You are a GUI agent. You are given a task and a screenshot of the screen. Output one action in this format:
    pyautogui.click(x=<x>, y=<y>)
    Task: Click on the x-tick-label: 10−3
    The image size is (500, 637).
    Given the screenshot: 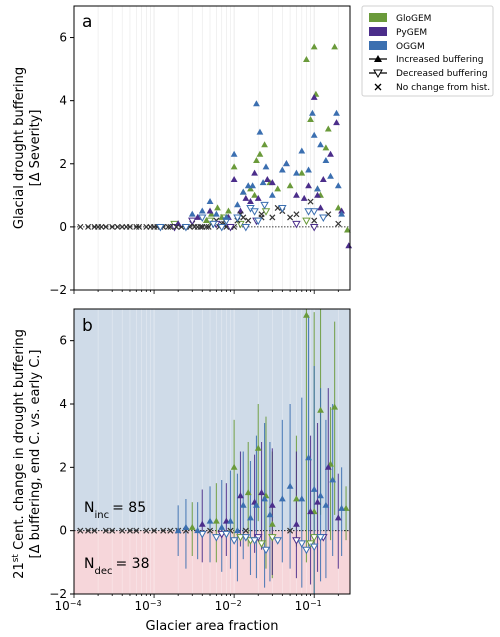 What is the action you would take?
    pyautogui.click(x=148, y=606)
    